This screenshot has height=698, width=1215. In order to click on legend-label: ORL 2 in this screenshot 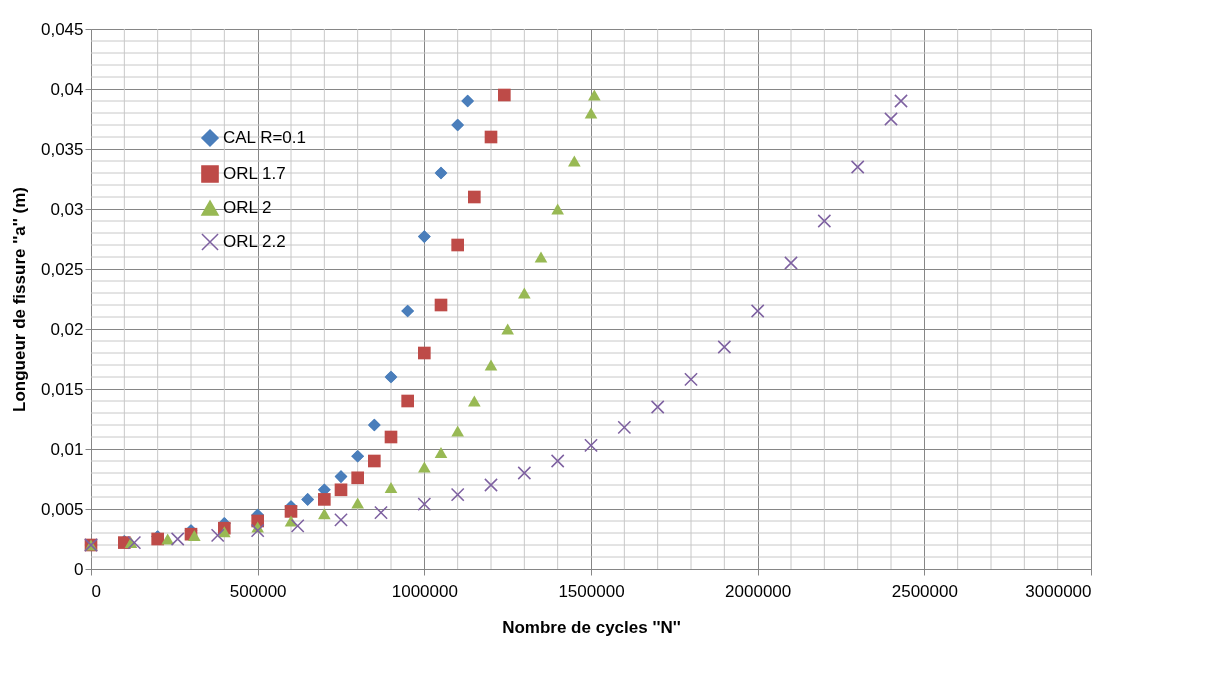, I will do `click(247, 207)`.